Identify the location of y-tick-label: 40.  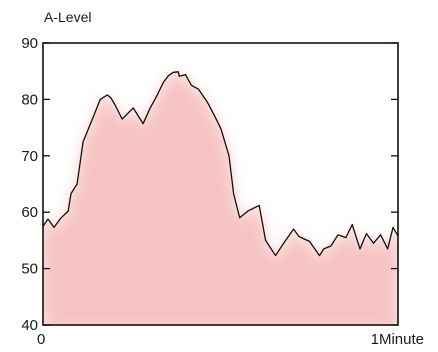
(29, 325).